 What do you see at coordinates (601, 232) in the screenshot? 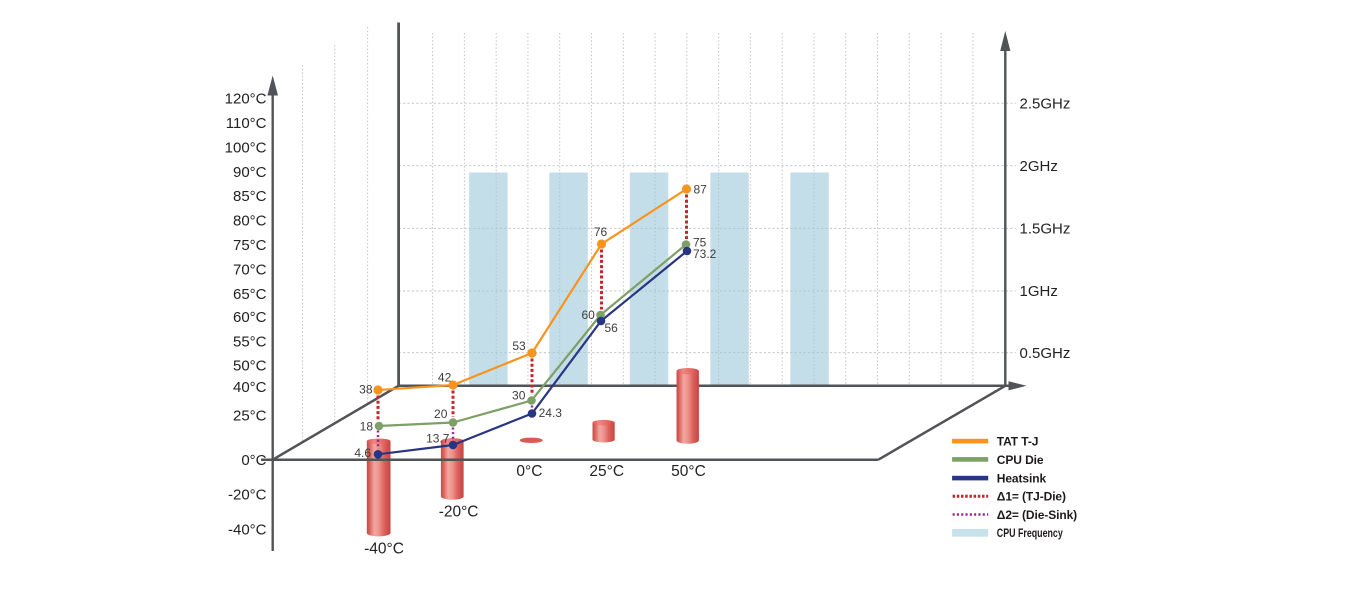
I see `svg-text: 76` at bounding box center [601, 232].